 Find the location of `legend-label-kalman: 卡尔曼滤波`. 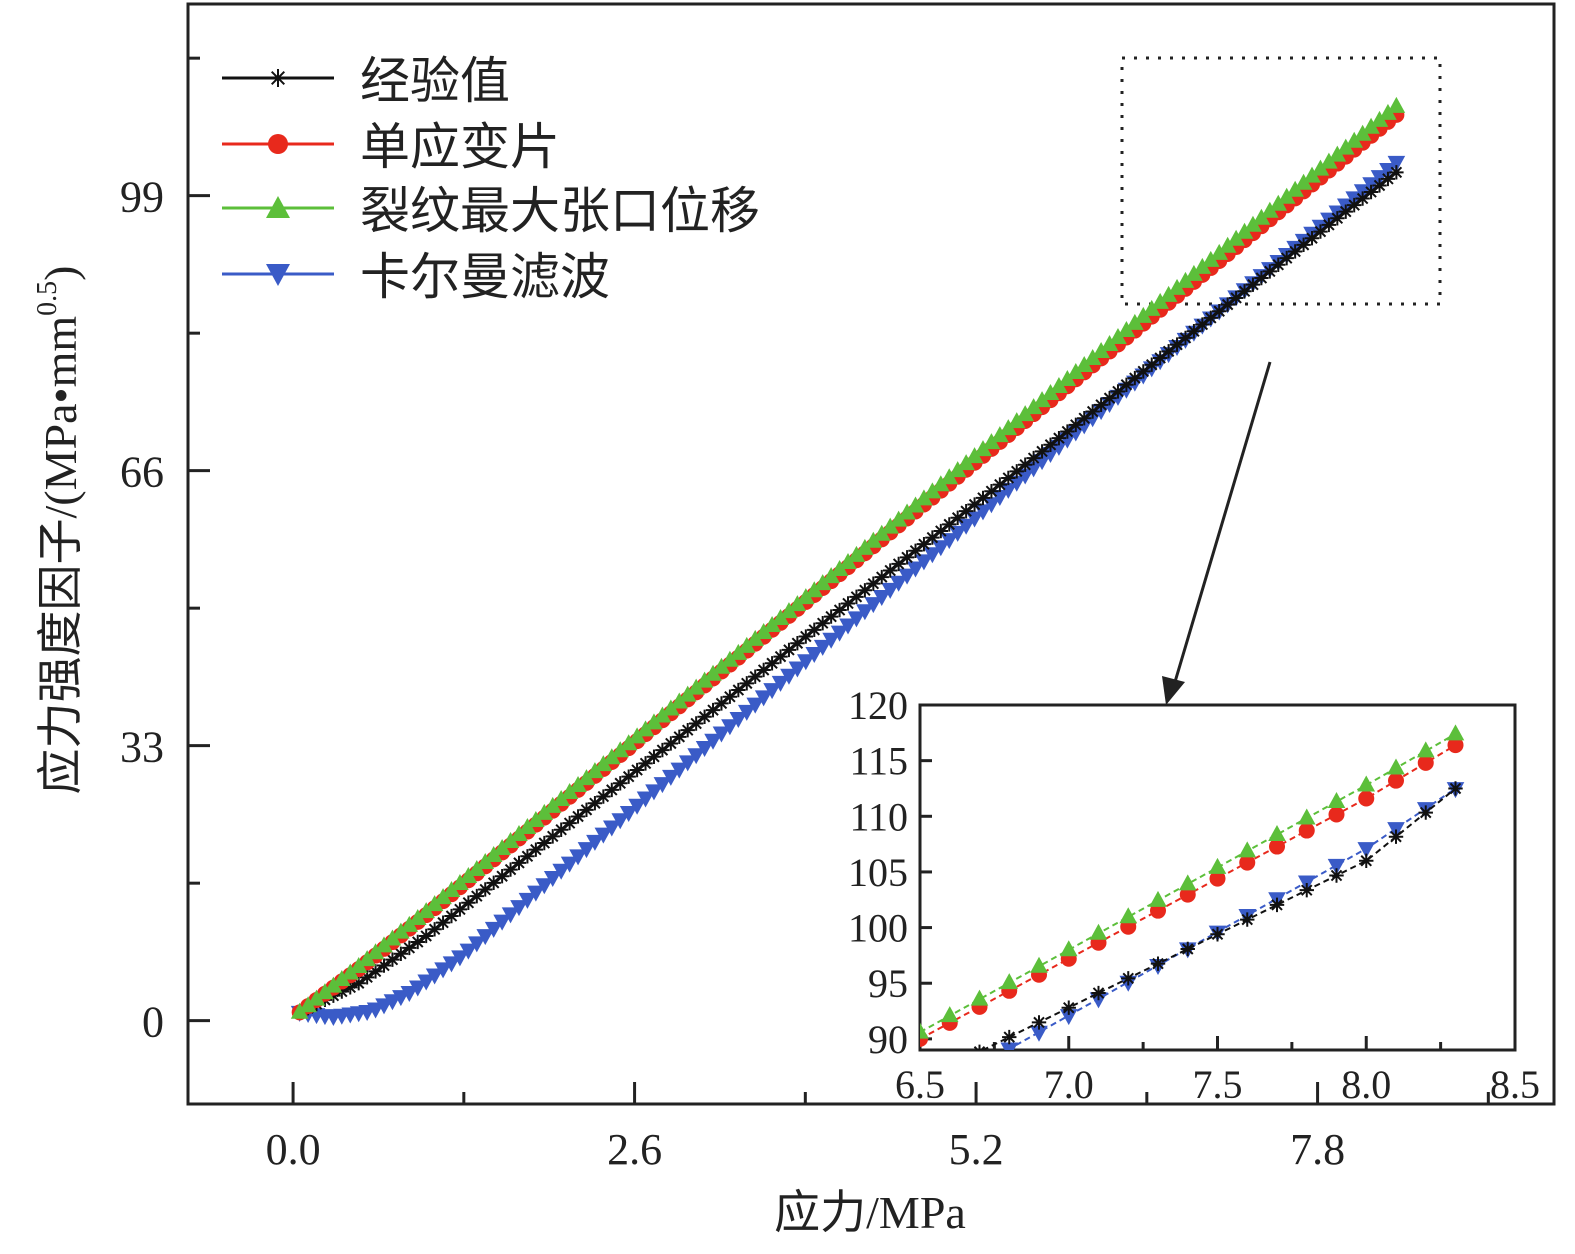

legend-label-kalman: 卡尔曼滤波 is located at coordinates (485, 277).